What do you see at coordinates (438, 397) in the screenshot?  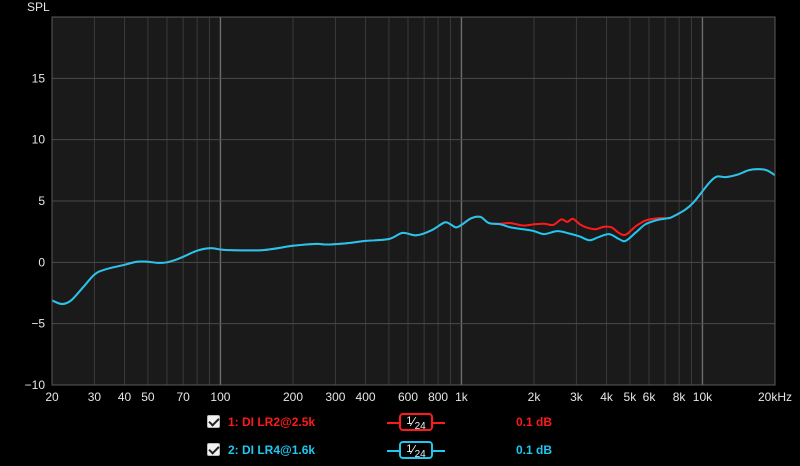 I see `x-tick-label: 800` at bounding box center [438, 397].